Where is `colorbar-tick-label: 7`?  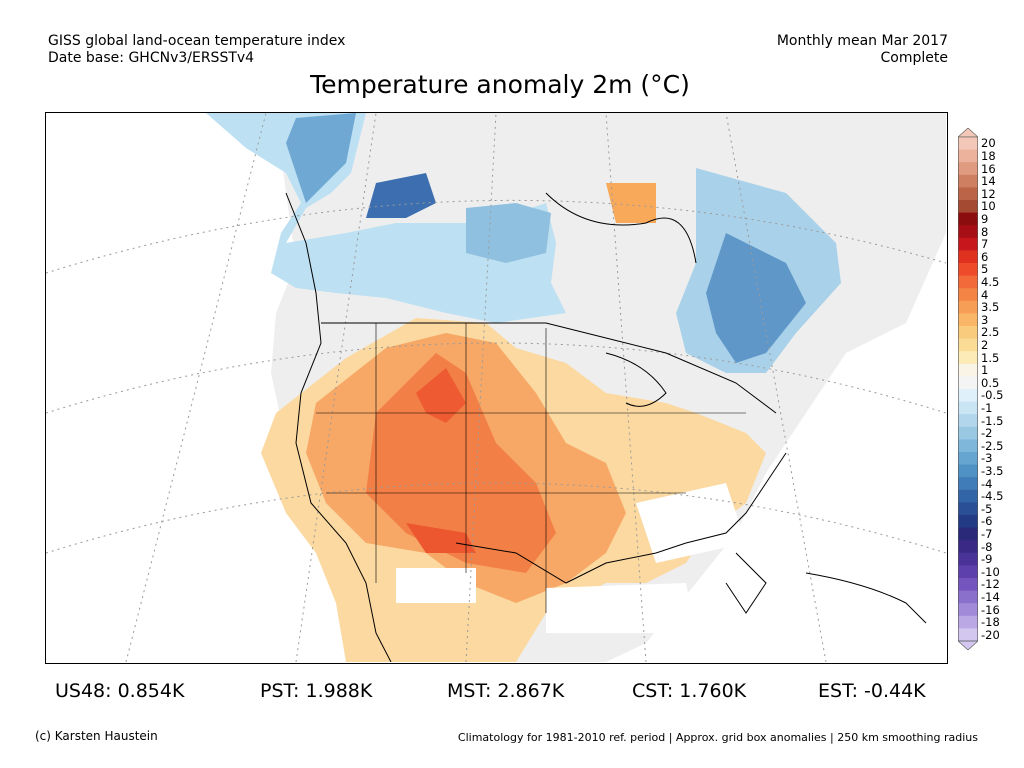
colorbar-tick-label: 7 is located at coordinates (985, 244).